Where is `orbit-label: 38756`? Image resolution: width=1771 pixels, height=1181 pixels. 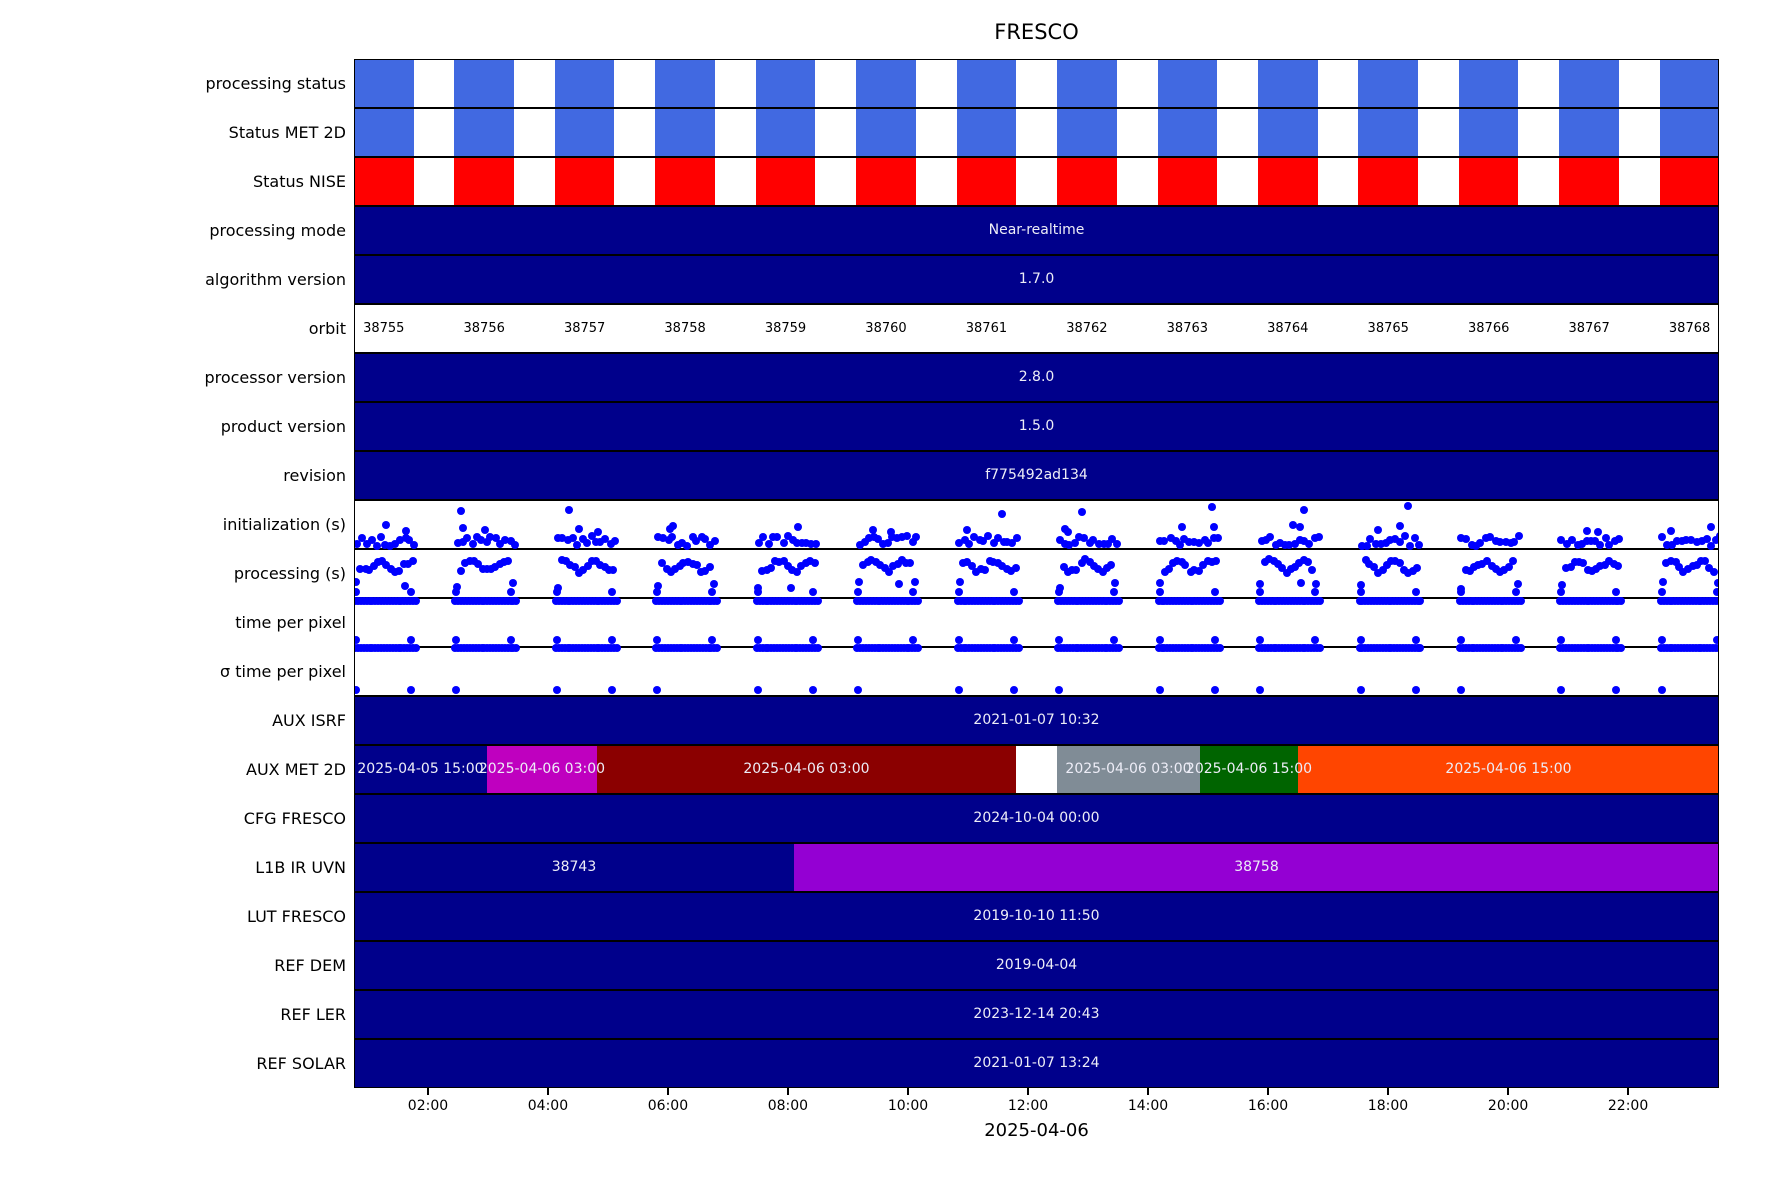 orbit-label: 38756 is located at coordinates (484, 328).